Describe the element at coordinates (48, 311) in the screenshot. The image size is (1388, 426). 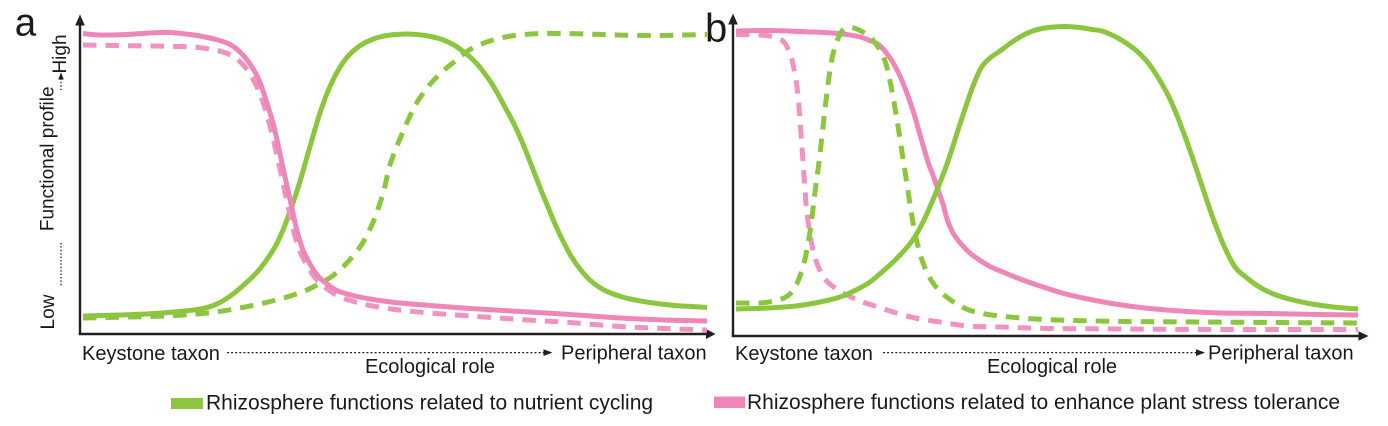
I see `svg-text: Low` at that location.